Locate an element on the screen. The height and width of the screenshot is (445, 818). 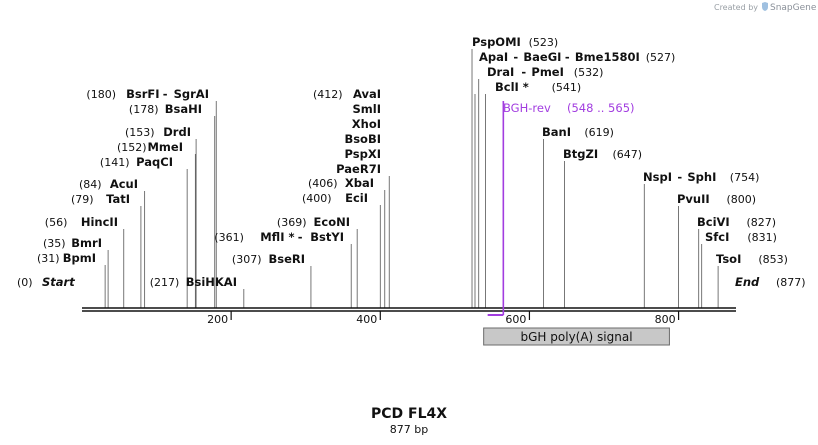
site-pos-619: (619) is located at coordinates (599, 132).